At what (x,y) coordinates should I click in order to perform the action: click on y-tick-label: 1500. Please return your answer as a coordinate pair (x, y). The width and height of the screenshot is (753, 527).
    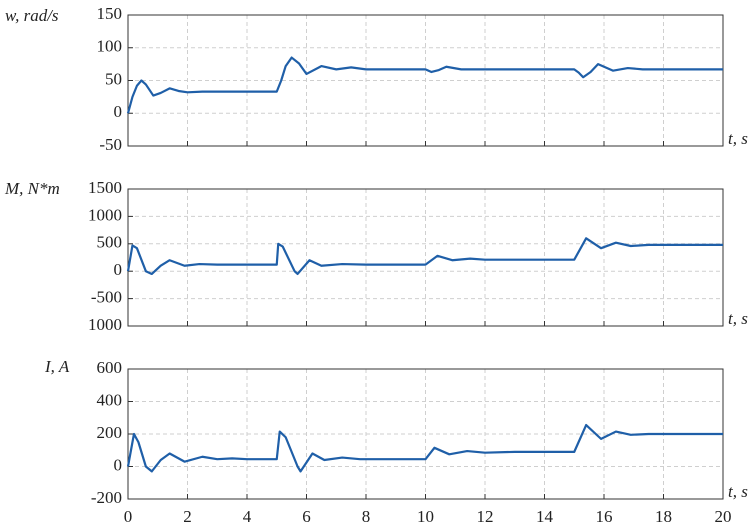
    Looking at the image, I should click on (105, 187).